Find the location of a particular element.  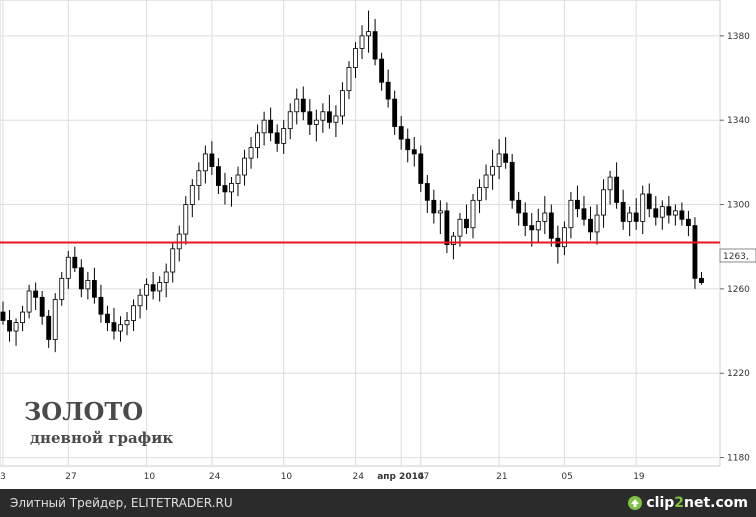

brand-suffix: net.com is located at coordinates (716, 503).